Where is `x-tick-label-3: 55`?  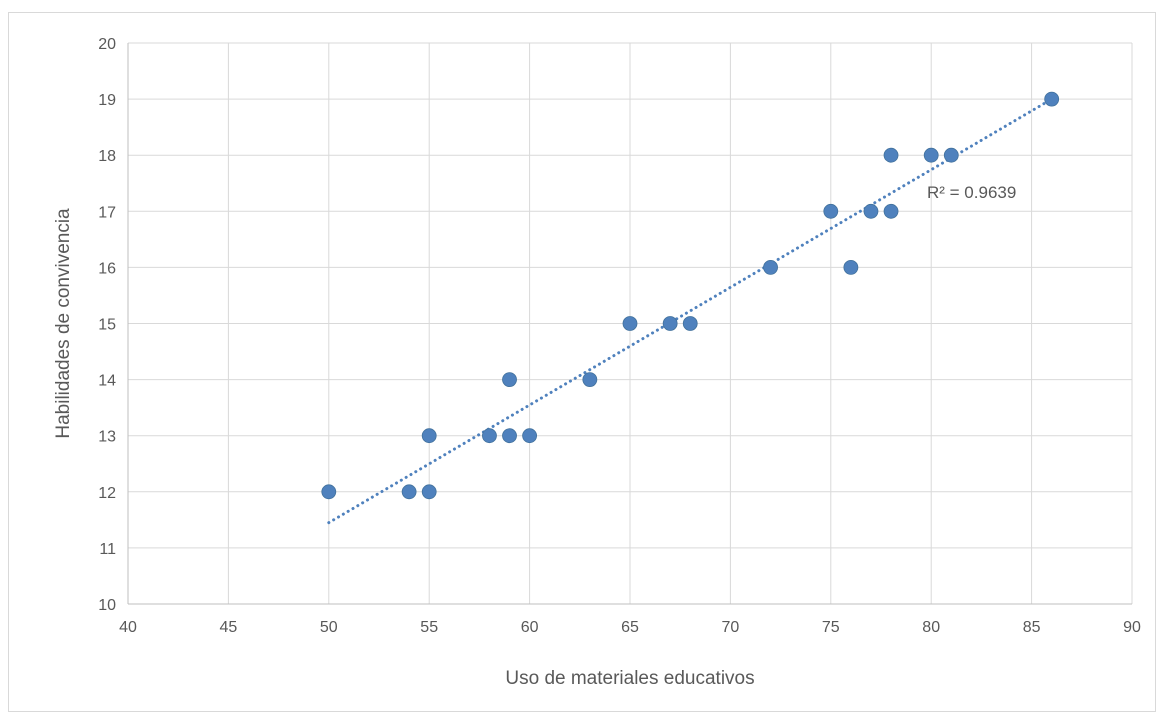
x-tick-label-3: 55 is located at coordinates (429, 627).